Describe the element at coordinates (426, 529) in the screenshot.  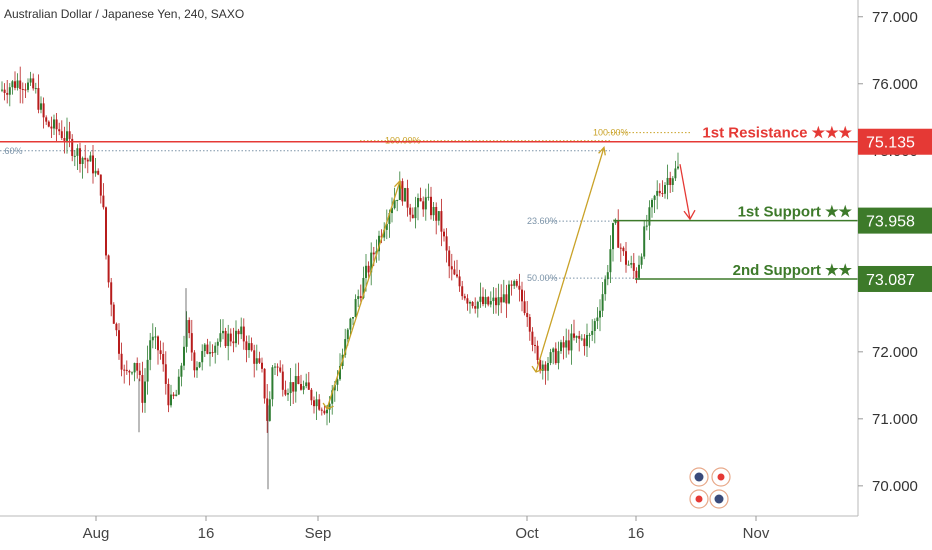
I see `time-axis: Aug 16 Sep Oct 16 Nov` at that location.